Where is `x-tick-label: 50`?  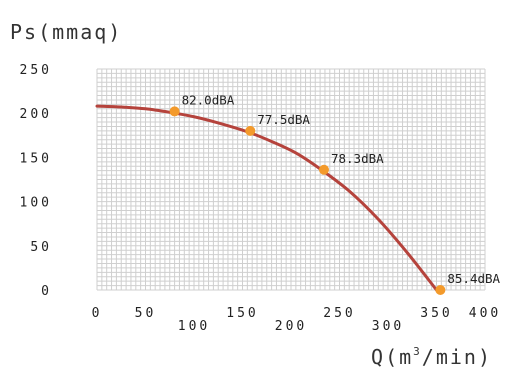 x-tick-label: 50 is located at coordinates (146, 313).